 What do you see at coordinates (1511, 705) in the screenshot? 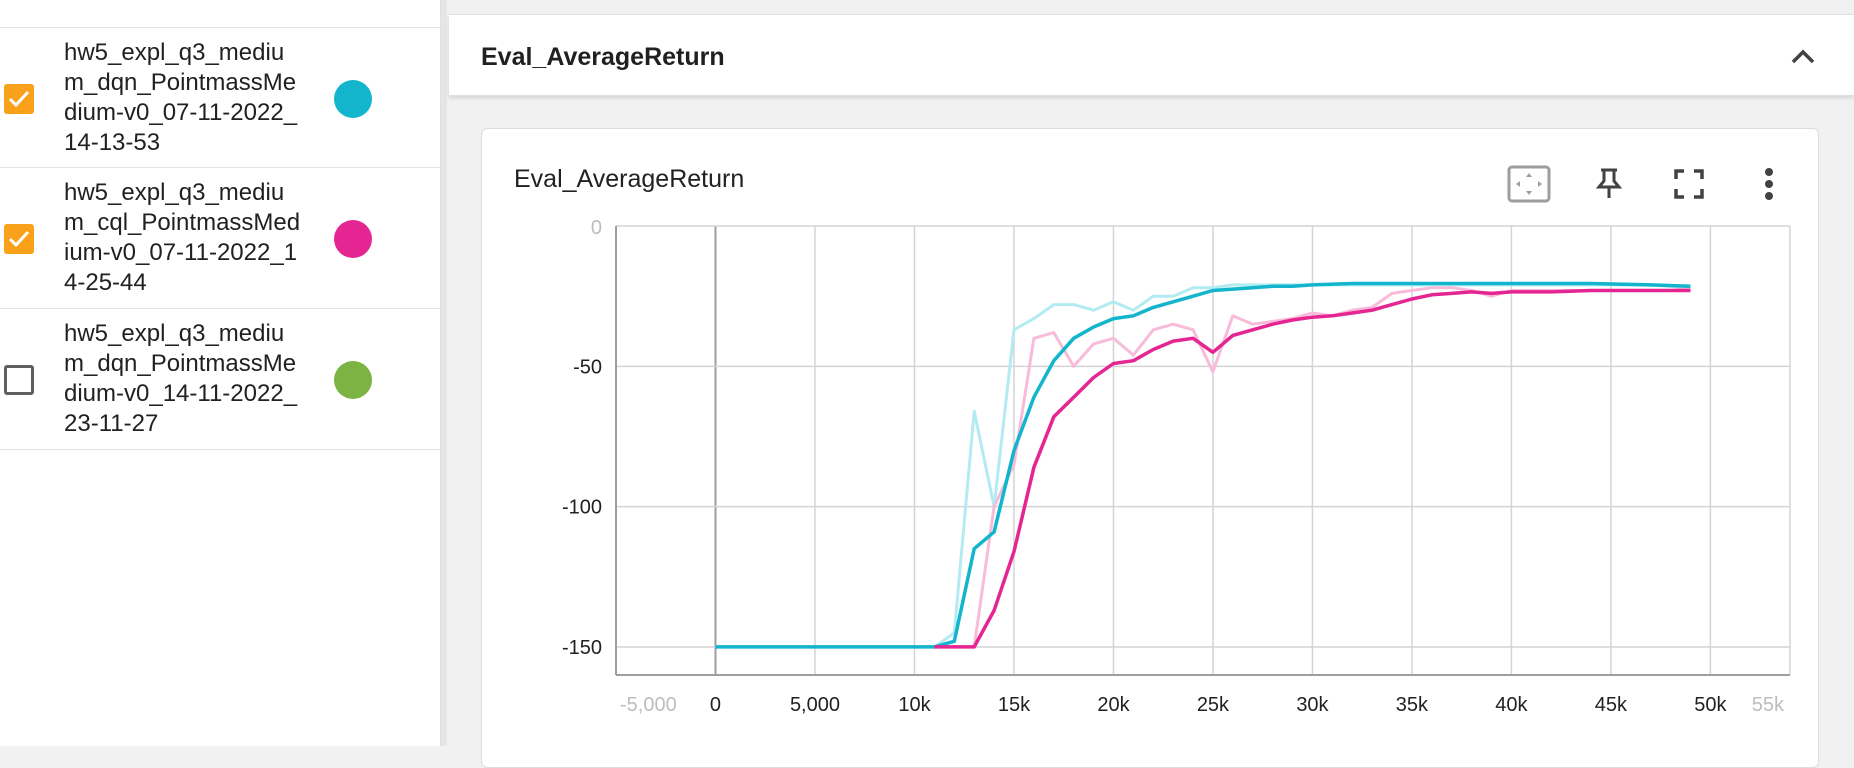
I see `x-tick-label: 40k` at bounding box center [1511, 705].